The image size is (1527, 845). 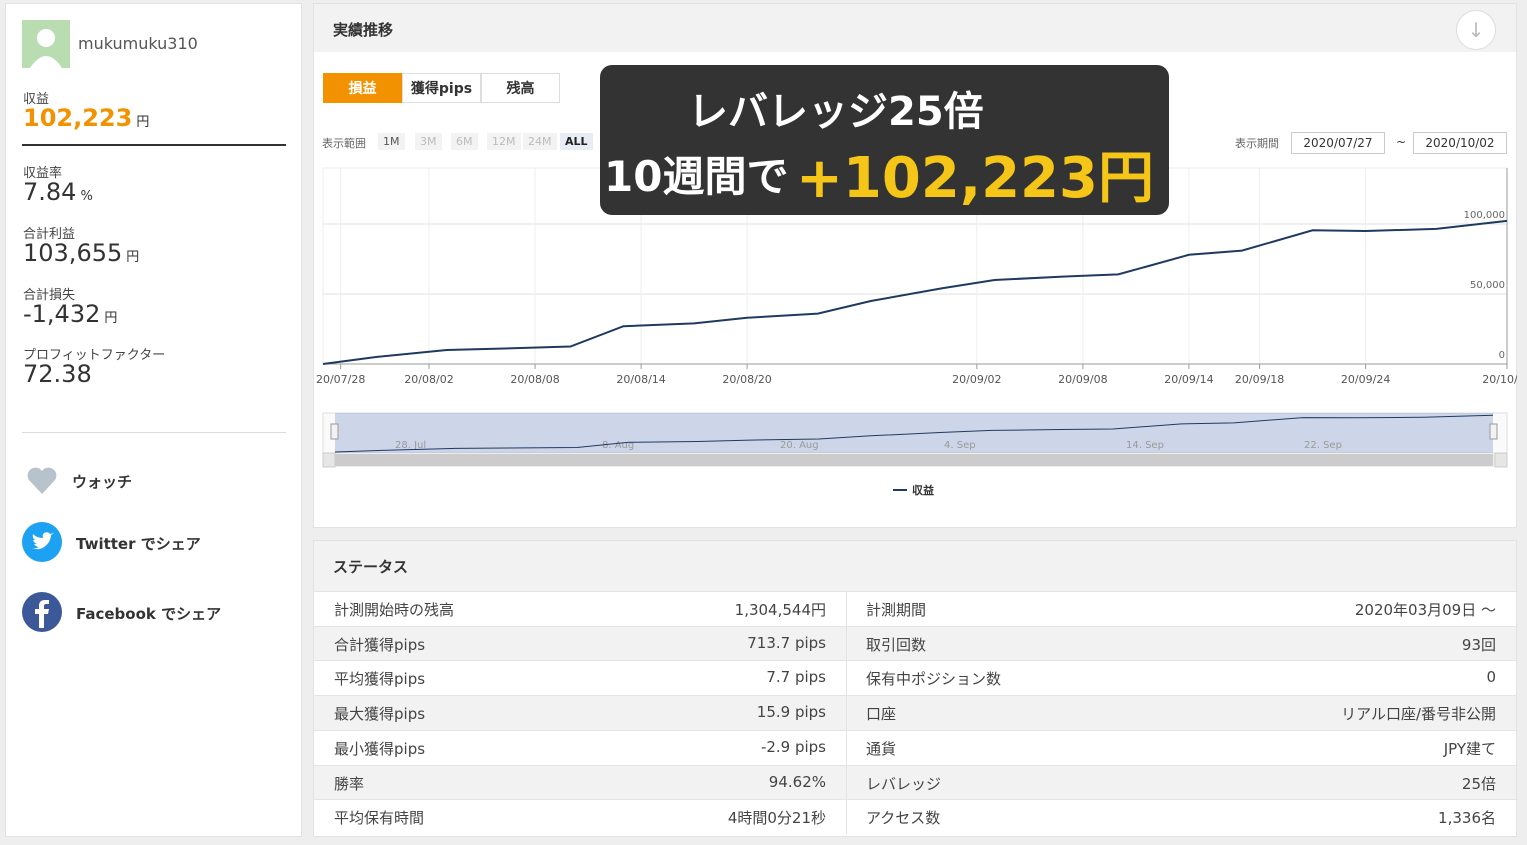 I want to click on underline, so click(x=154, y=145).